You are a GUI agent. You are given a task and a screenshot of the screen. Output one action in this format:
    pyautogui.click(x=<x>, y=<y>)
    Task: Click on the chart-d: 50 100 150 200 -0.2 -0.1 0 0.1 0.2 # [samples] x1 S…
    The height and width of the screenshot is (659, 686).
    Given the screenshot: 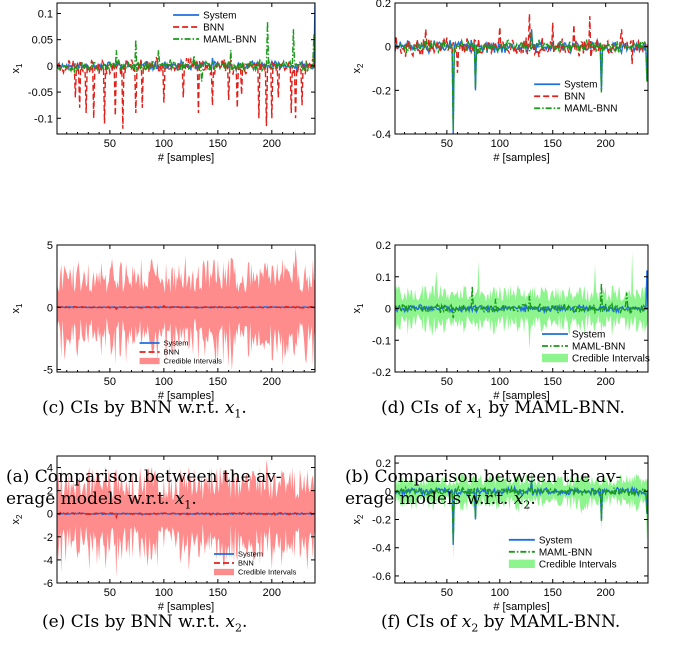 What is the action you would take?
    pyautogui.click(x=500, y=321)
    